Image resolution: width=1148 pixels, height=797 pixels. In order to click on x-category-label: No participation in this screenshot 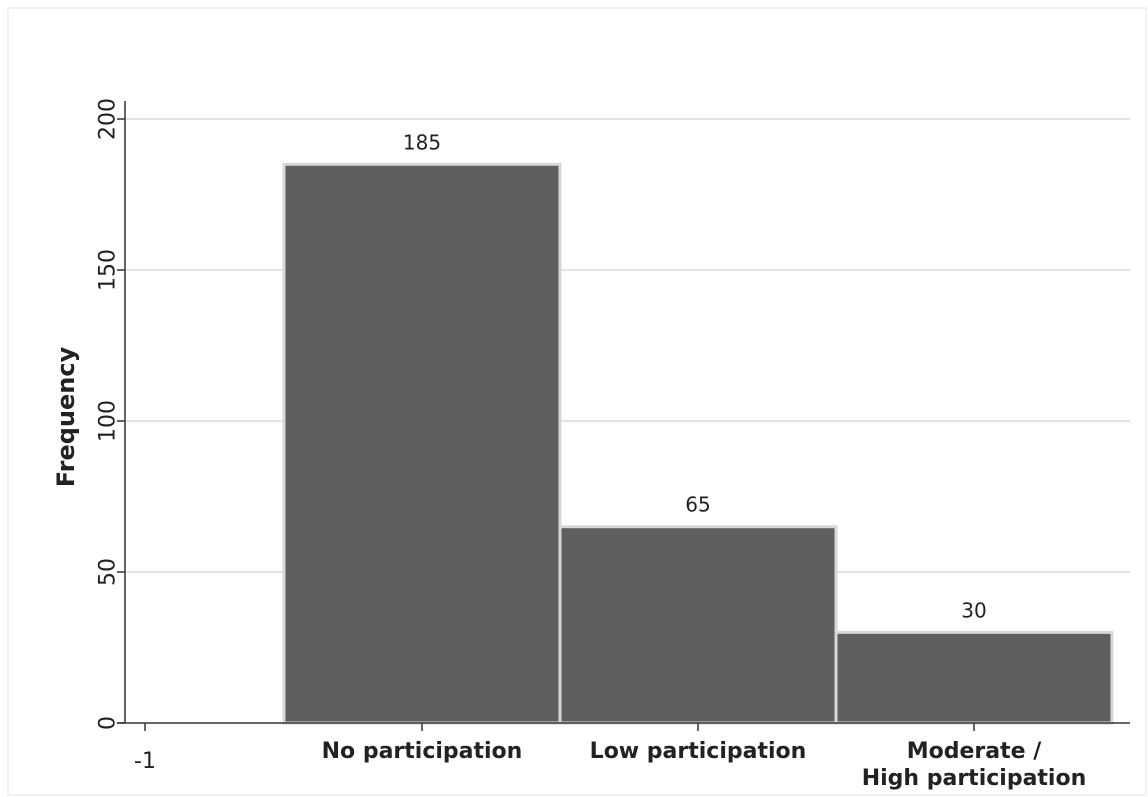, I will do `click(422, 751)`.